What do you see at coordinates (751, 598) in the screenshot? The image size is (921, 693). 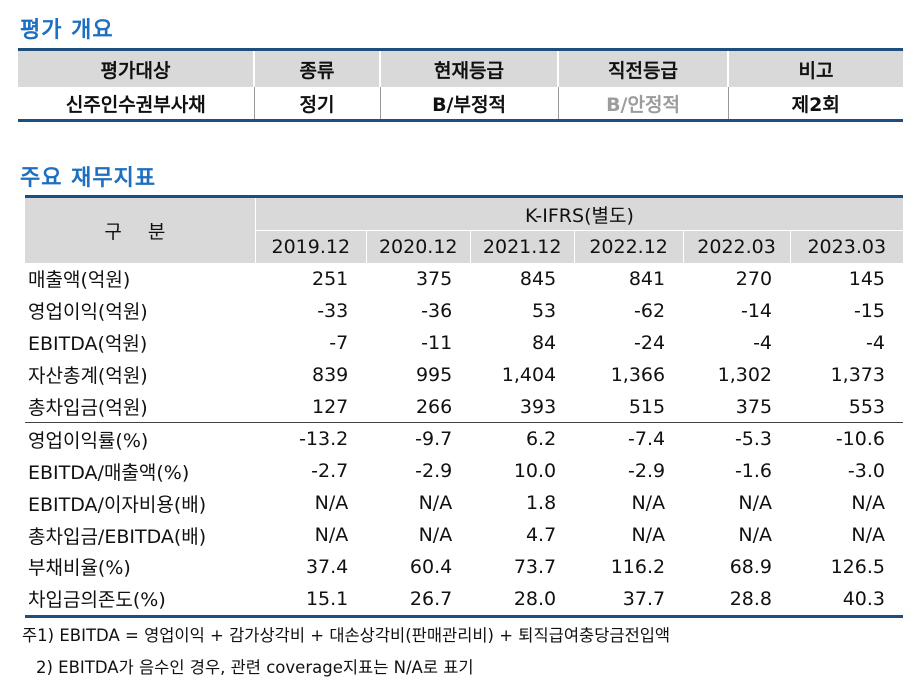 I see `value-cell: 28.8` at bounding box center [751, 598].